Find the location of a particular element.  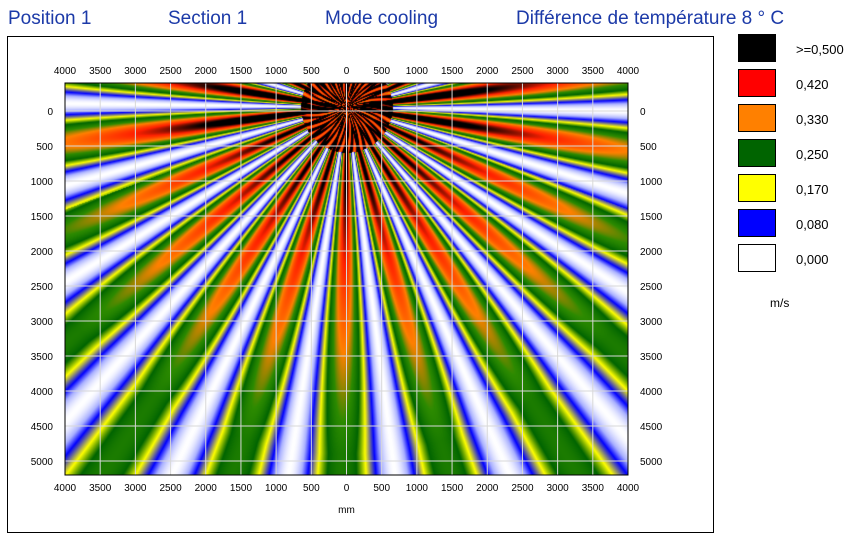

legend-label: 0,080 is located at coordinates (812, 224).